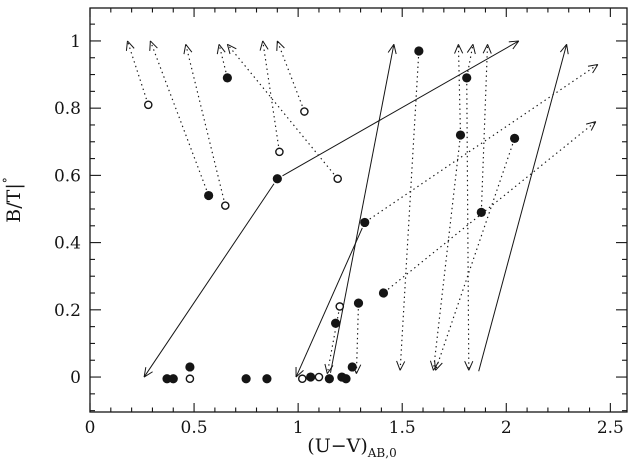 This screenshot has width=640, height=464. I want to click on x-tick-label: 0.5, so click(194, 428).